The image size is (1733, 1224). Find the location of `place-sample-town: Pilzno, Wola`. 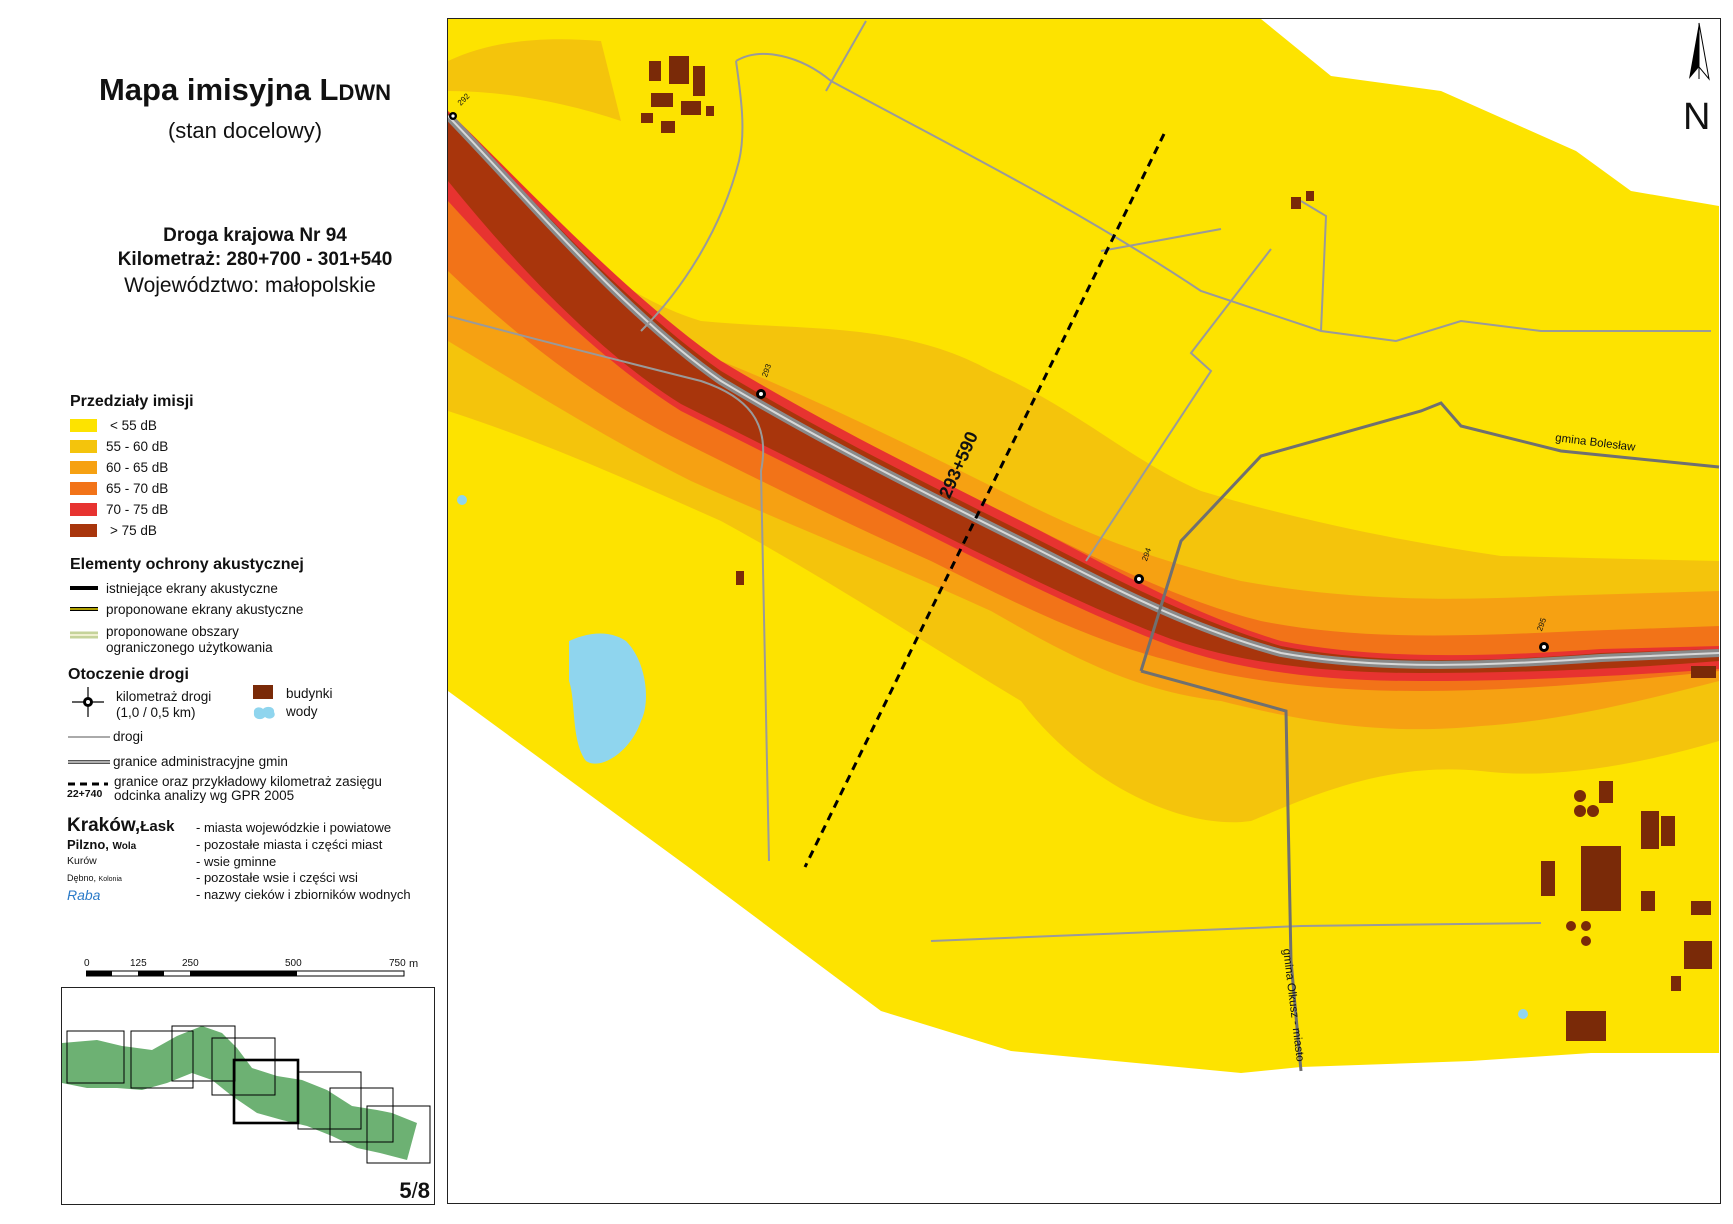

place-sample-town: Pilzno, Wola is located at coordinates (101, 844).